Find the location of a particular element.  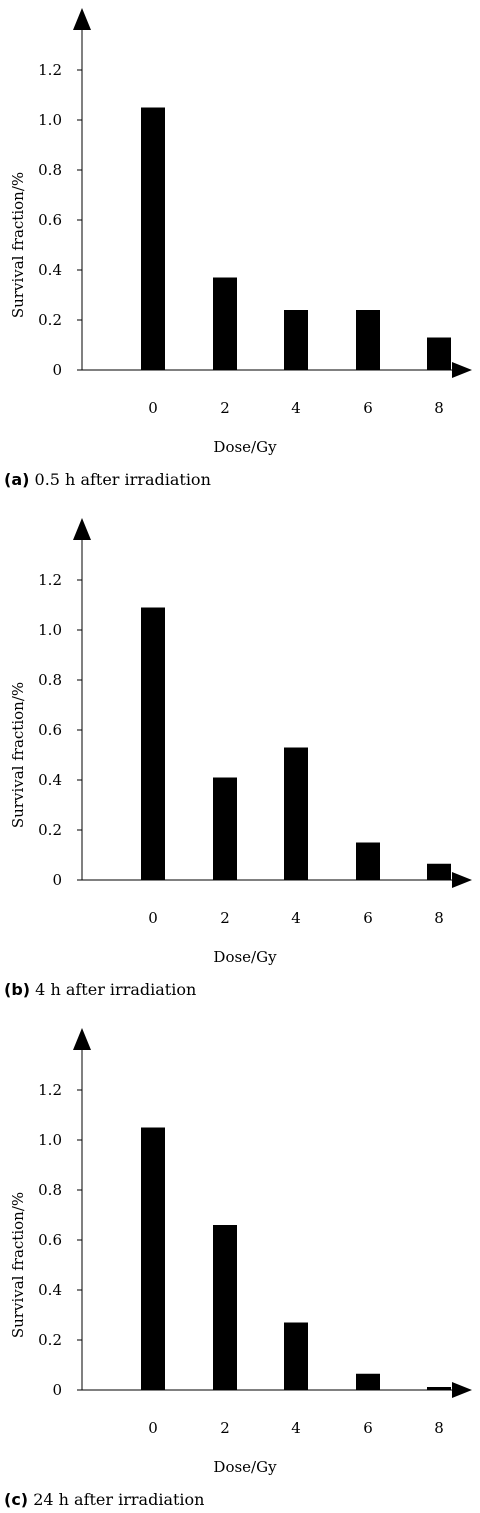

caption-c: (c) 24 h after irradiation is located at coordinates (104, 1499).